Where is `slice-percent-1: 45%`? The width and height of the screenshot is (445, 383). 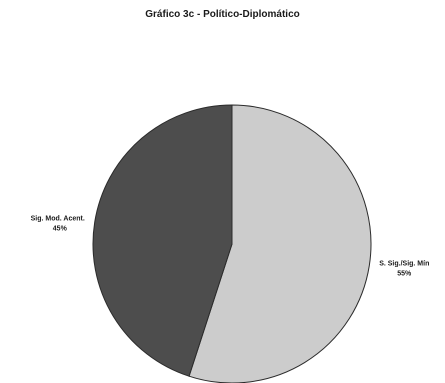 slice-percent-1: 45% is located at coordinates (60, 228).